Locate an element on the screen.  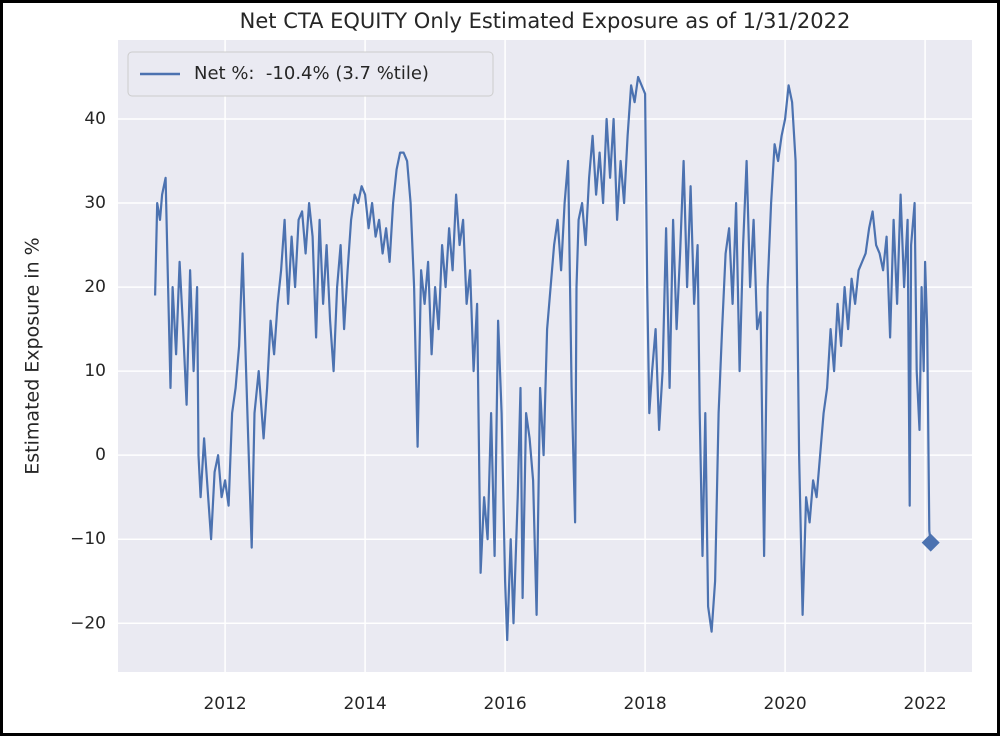
y-tick-label: 20 is located at coordinates (95, 287).